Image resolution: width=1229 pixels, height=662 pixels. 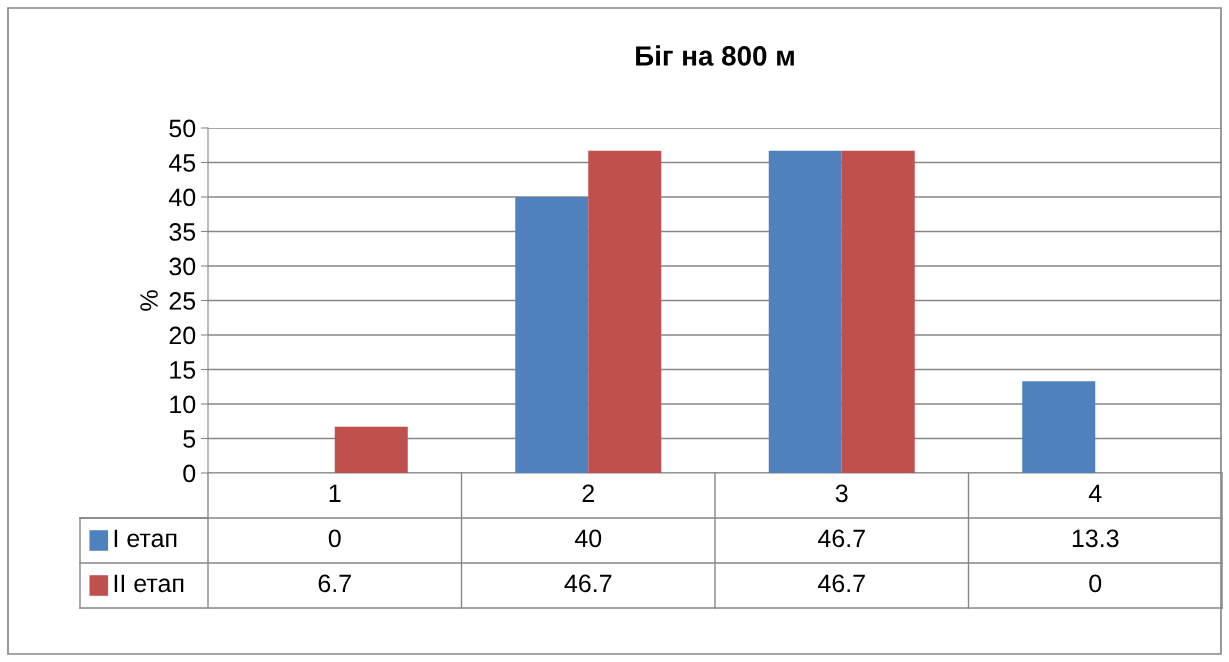 I want to click on y-axis-title: %, so click(x=149, y=300).